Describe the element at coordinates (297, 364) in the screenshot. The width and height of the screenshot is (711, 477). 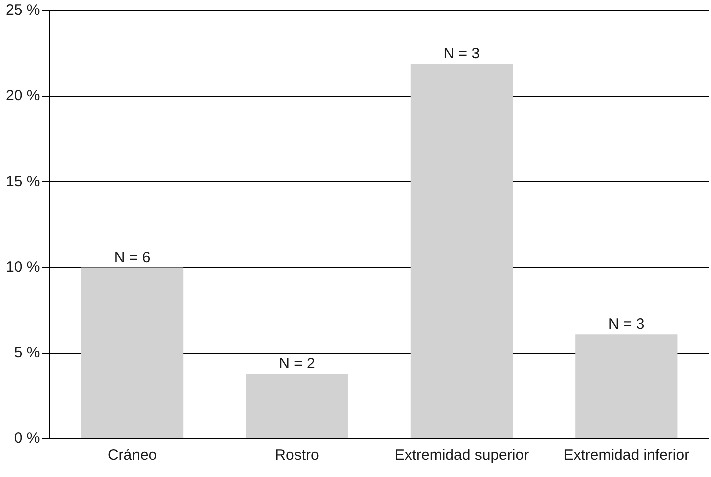
I see `annotation: N = 2` at that location.